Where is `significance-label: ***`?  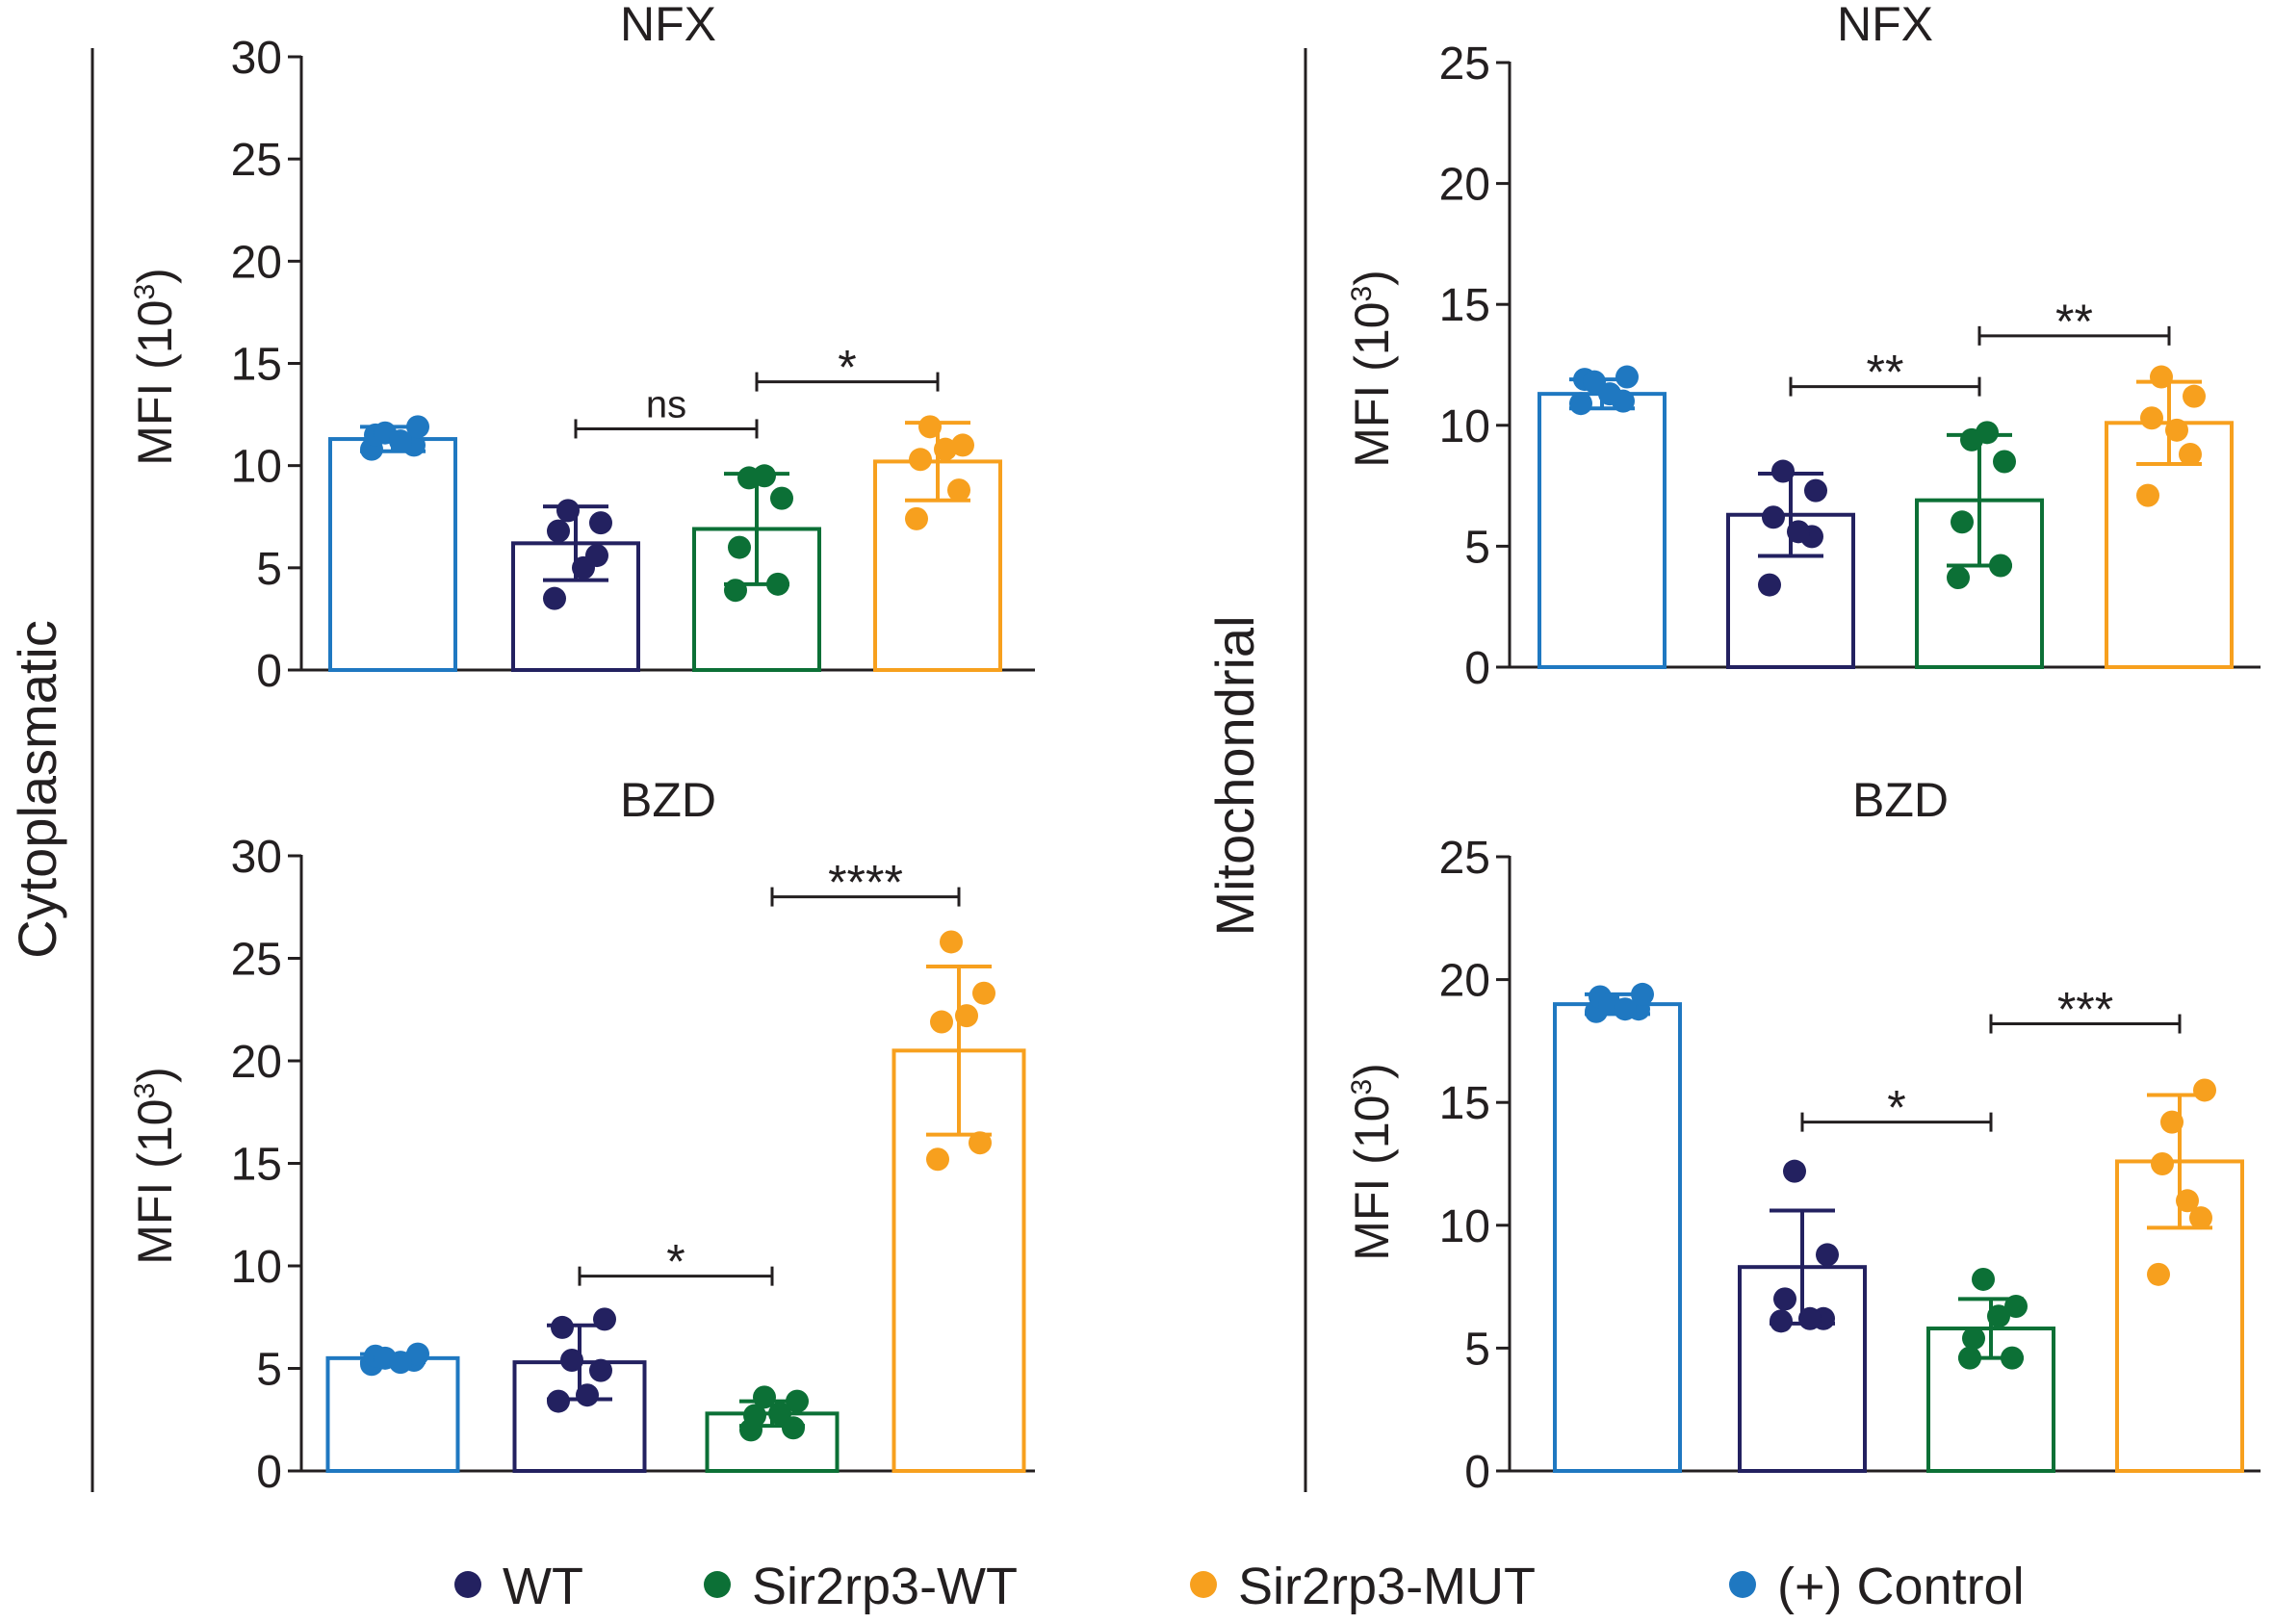 significance-label: *** is located at coordinates (2085, 1010).